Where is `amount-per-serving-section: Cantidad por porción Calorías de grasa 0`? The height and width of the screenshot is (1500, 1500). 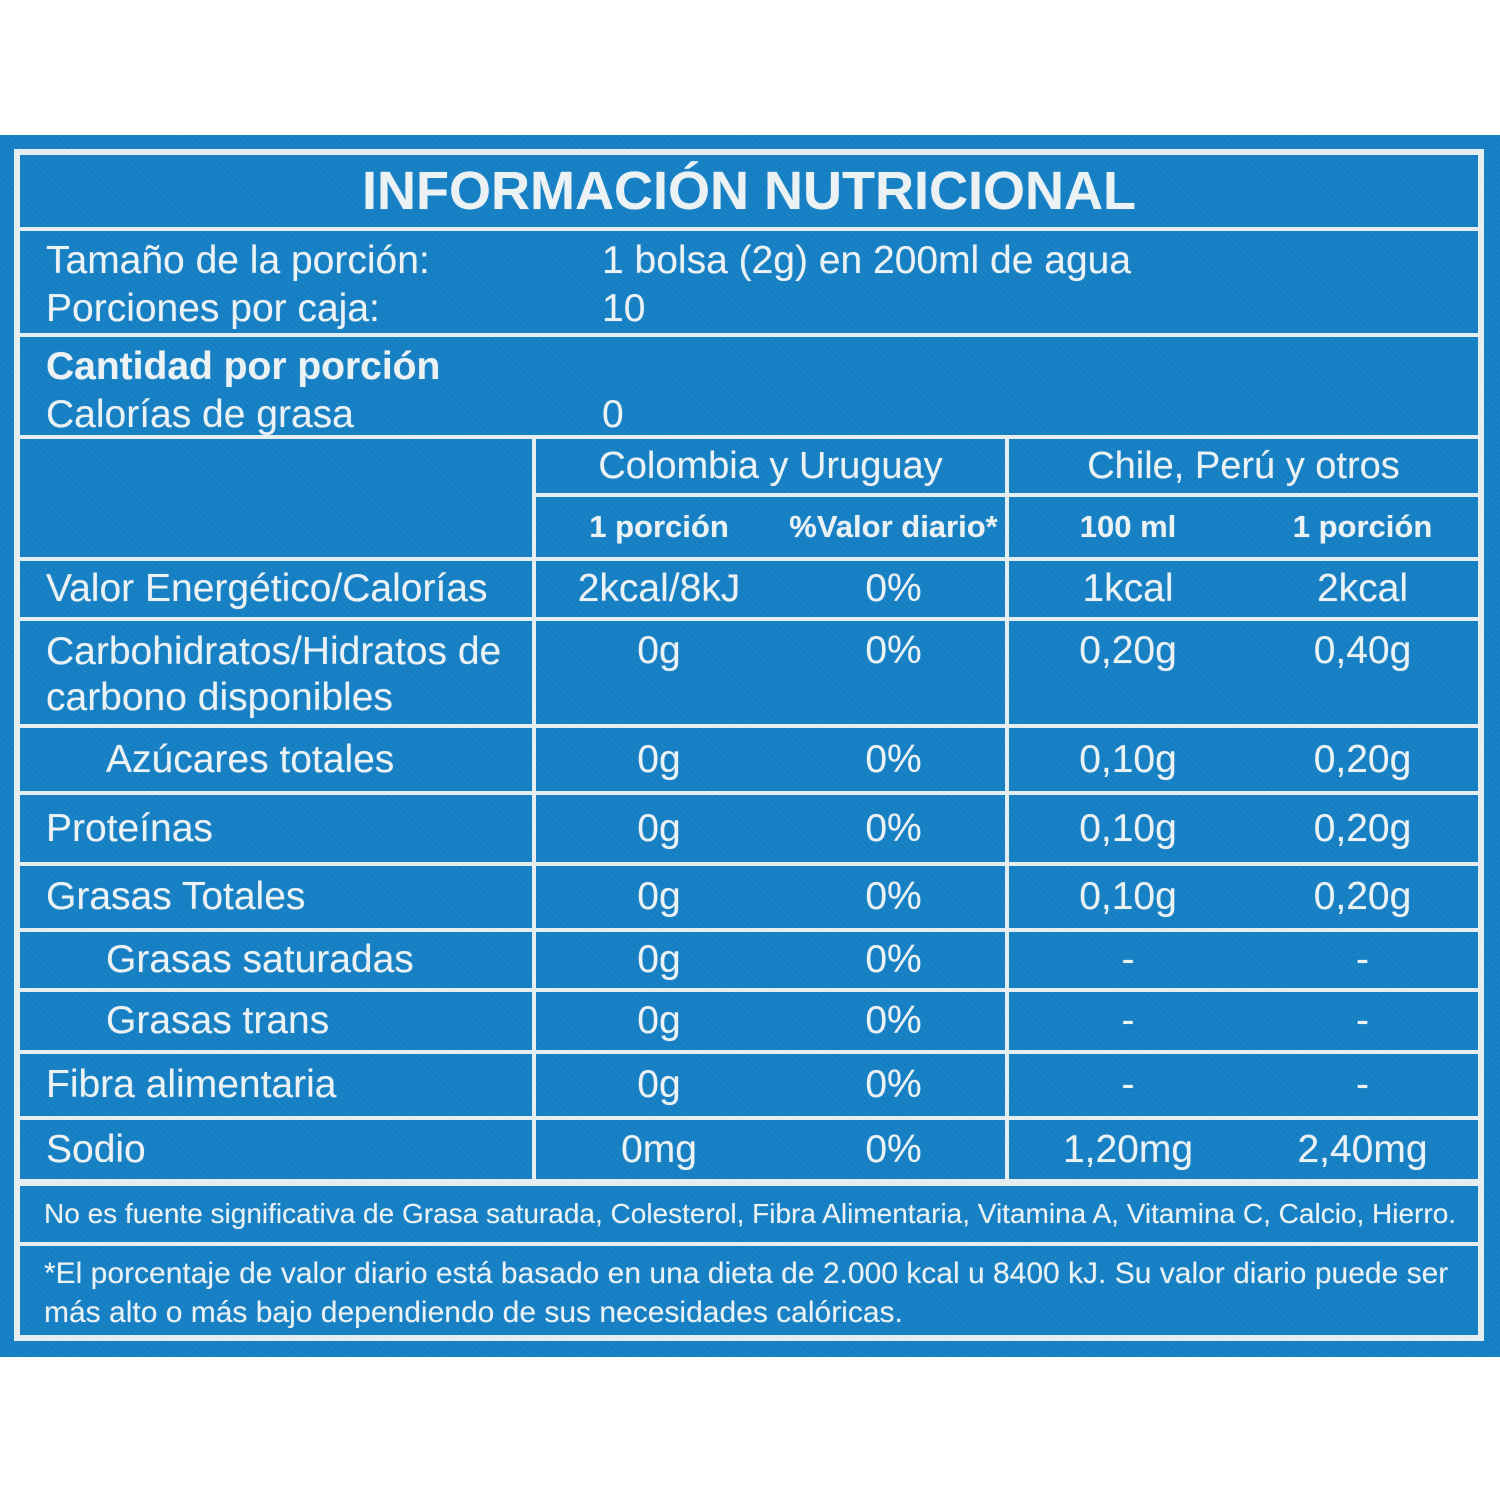 amount-per-serving-section: Cantidad por porción Calorías de grasa 0 is located at coordinates (749, 388).